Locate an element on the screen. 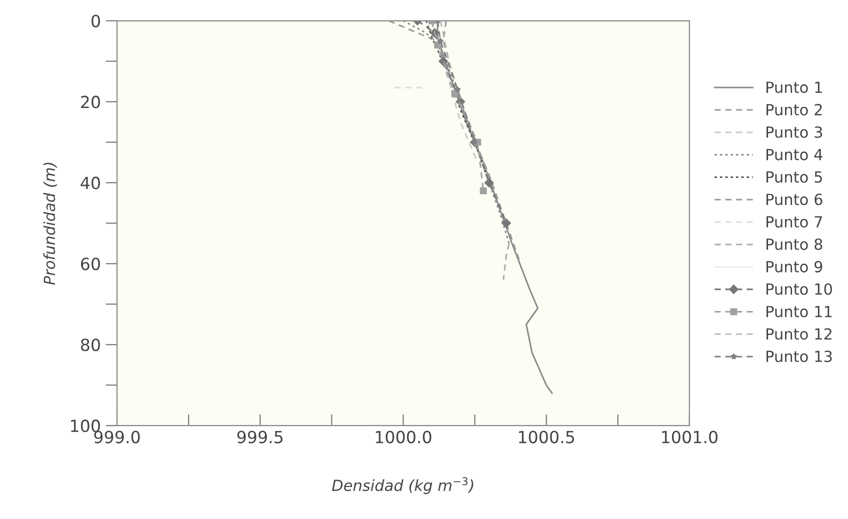 This screenshot has width=848, height=519. legend-label: Punto 10 is located at coordinates (799, 289).